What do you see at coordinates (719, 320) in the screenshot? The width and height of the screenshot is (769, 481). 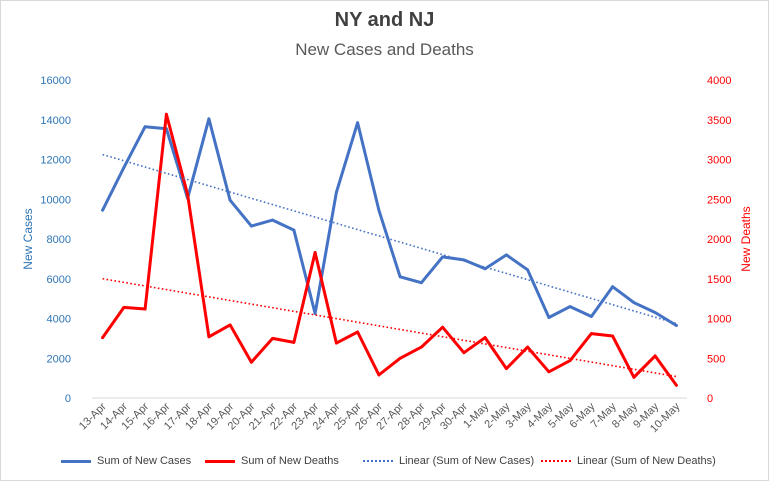 I see `y-right-tick-label: 1000` at bounding box center [719, 320].